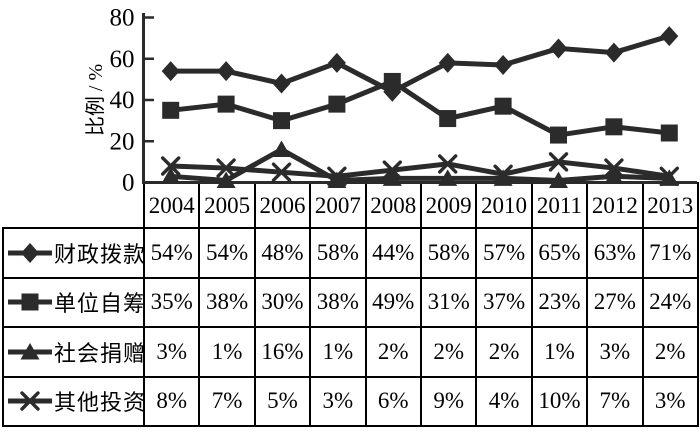  What do you see at coordinates (670, 205) in the screenshot?
I see `year-header-cell: 2013` at bounding box center [670, 205].